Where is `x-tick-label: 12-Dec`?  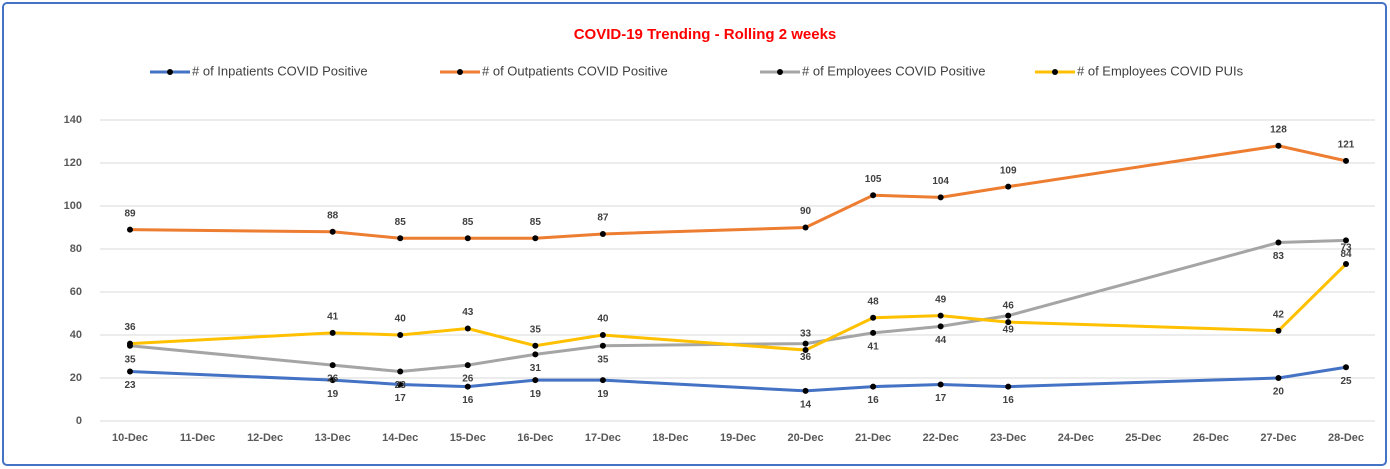 x-tick-label: 12-Dec is located at coordinates (265, 438).